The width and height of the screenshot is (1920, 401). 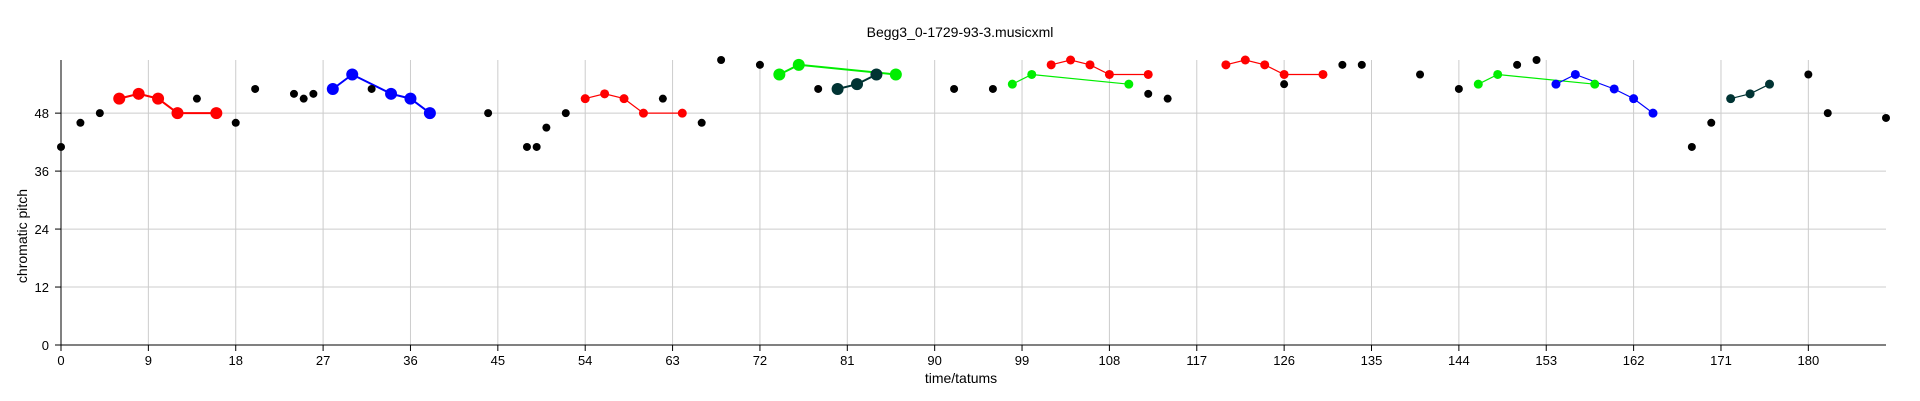 I want to click on y-tick-label: 48, so click(x=42, y=113).